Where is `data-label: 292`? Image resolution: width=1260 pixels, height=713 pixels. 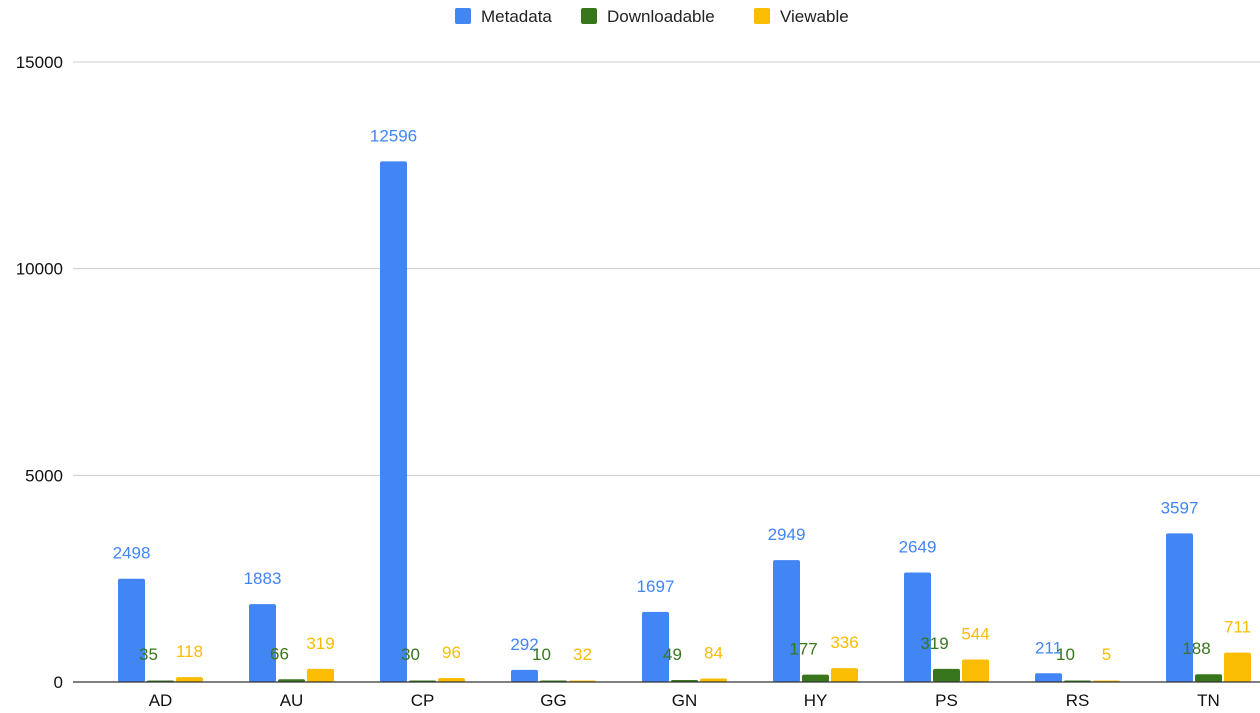 data-label: 292 is located at coordinates (524, 644).